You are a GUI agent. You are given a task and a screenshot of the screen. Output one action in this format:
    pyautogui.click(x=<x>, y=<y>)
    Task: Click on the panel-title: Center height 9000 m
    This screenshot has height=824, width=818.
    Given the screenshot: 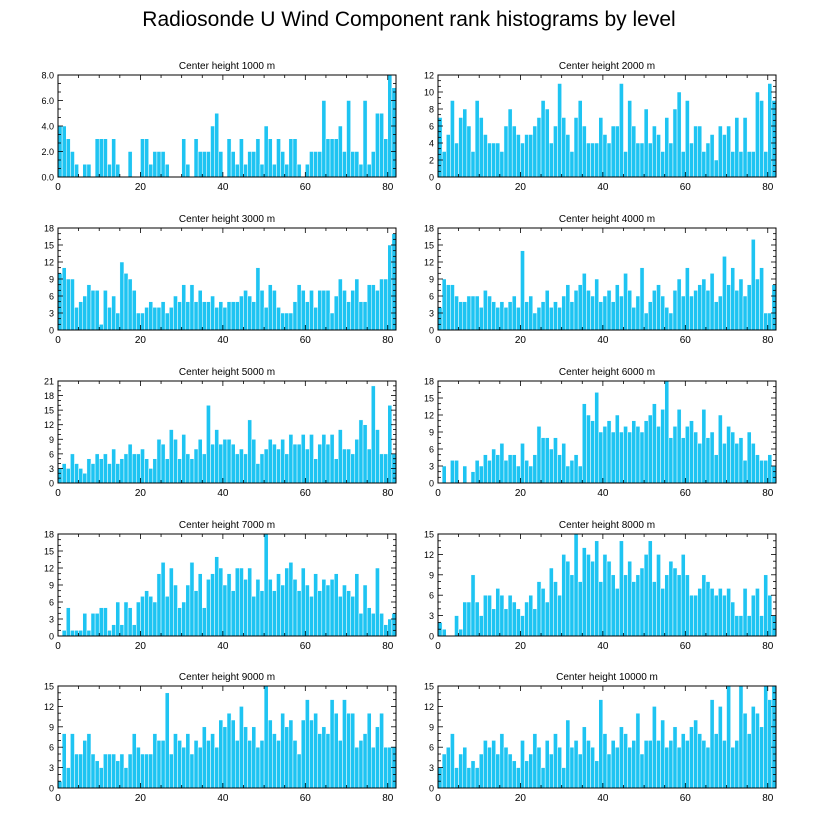 What is the action you would take?
    pyautogui.click(x=227, y=677)
    